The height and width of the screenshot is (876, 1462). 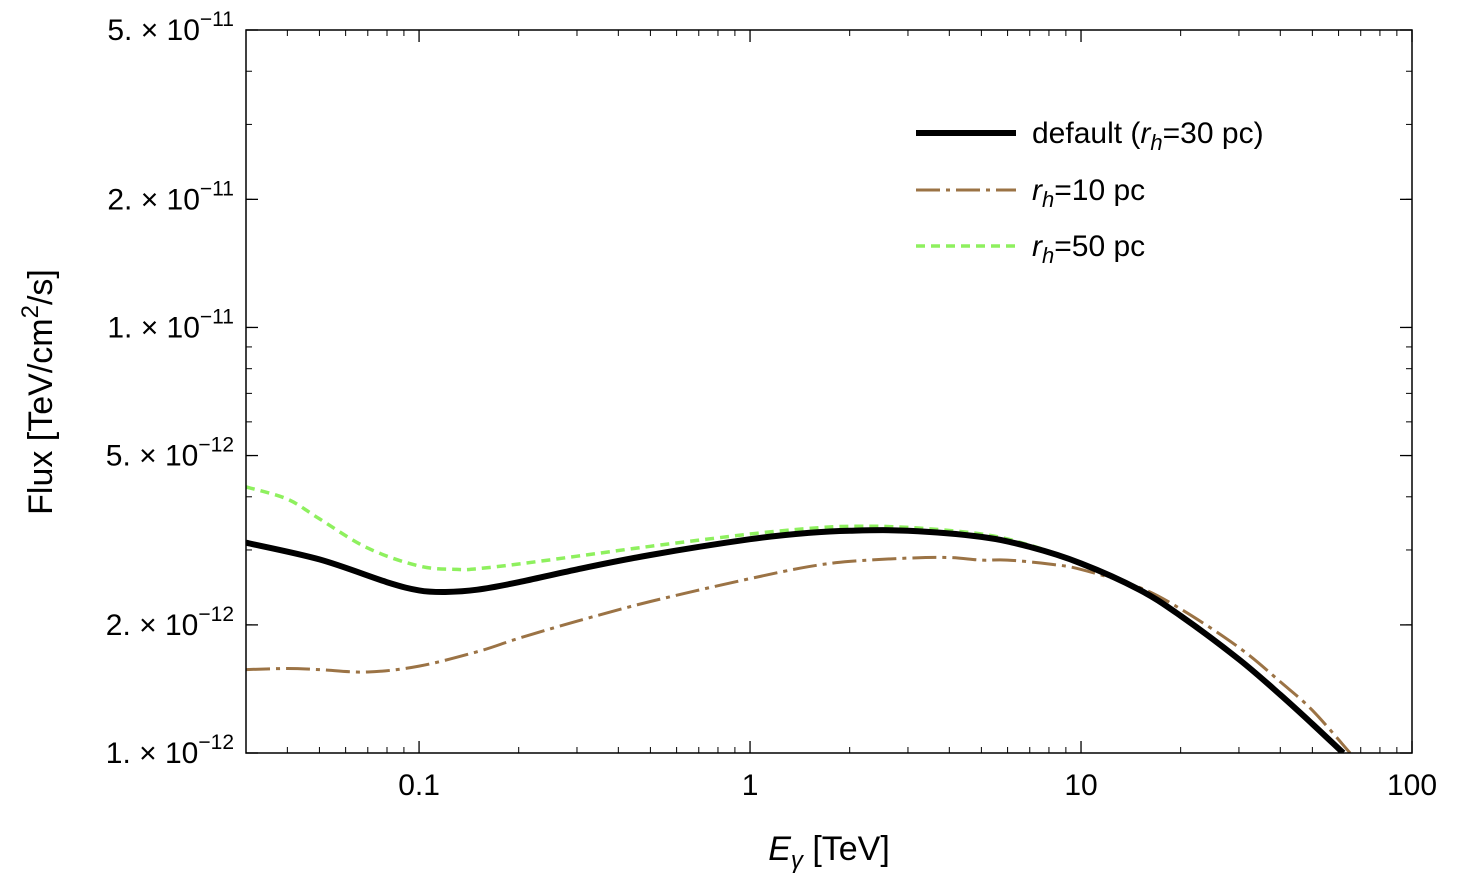 I want to click on legend-default-var: r, so click(x=1145, y=133).